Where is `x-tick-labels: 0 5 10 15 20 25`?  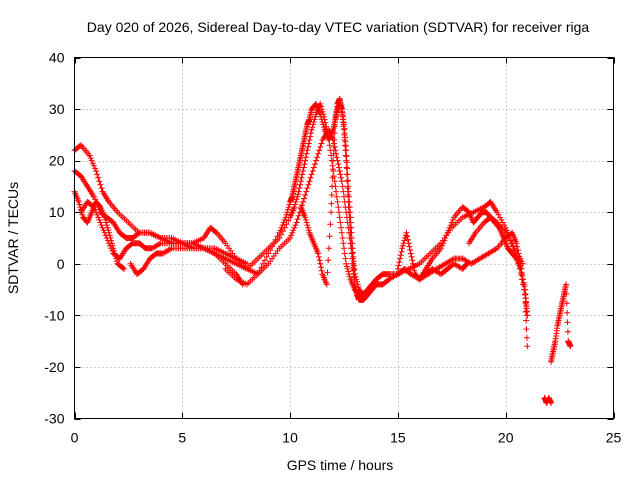
x-tick-labels: 0 5 10 15 20 25 is located at coordinates (346, 438).